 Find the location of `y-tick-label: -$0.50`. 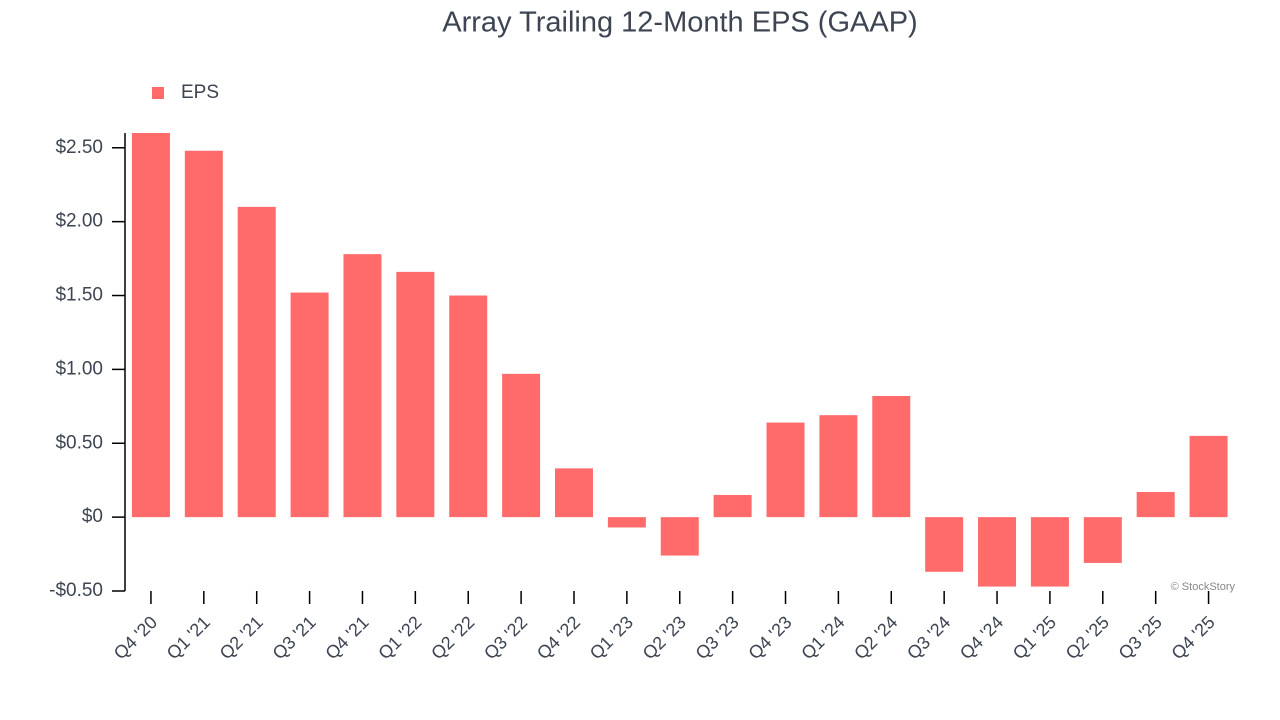

y-tick-label: -$0.50 is located at coordinates (76, 590).